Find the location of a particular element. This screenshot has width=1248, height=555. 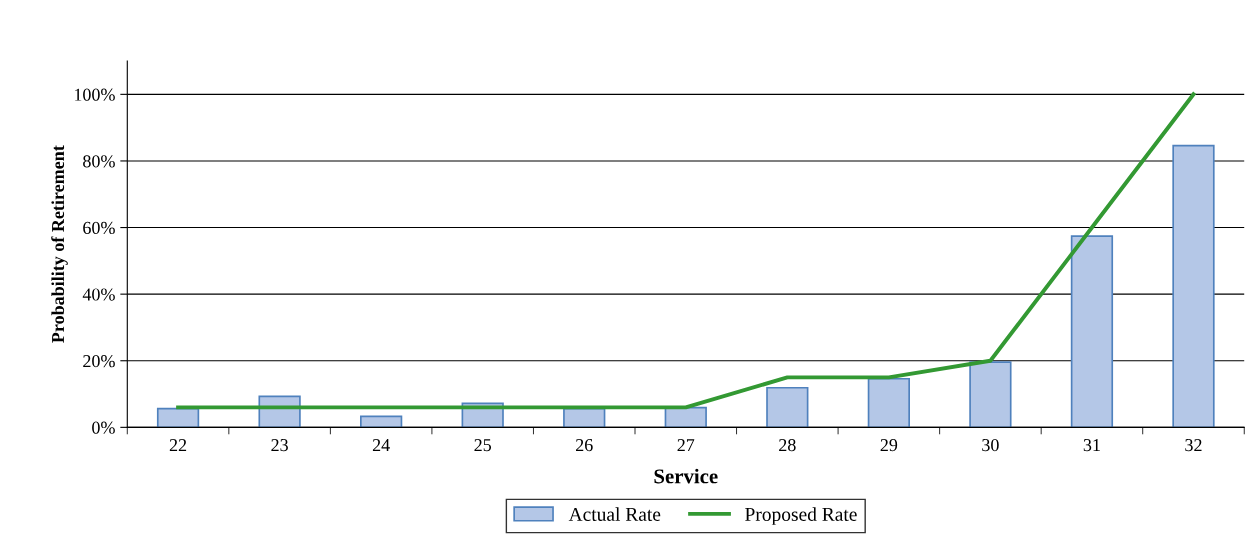

x-tick-label: 24 is located at coordinates (381, 445).